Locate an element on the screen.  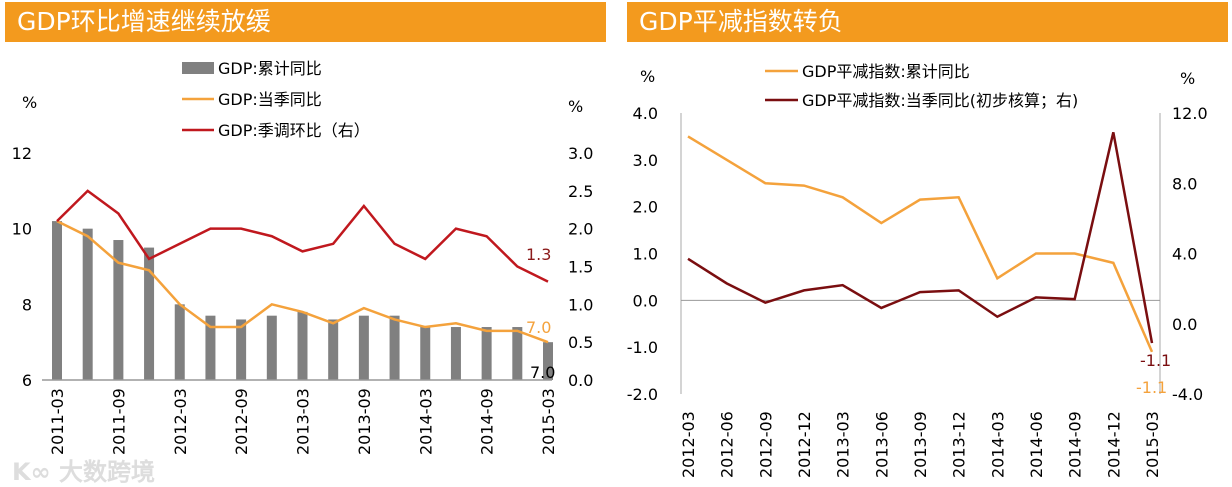
legend-label: GDP:当季同比 is located at coordinates (270, 99).